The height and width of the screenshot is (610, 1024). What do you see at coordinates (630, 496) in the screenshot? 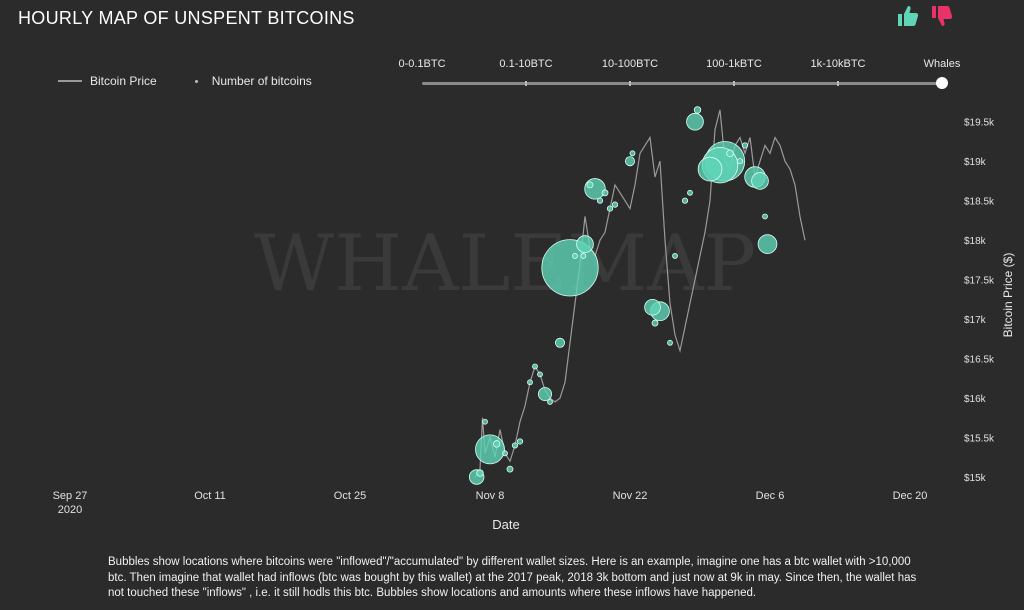
I see `x-tick-label: Nov 22` at bounding box center [630, 496].